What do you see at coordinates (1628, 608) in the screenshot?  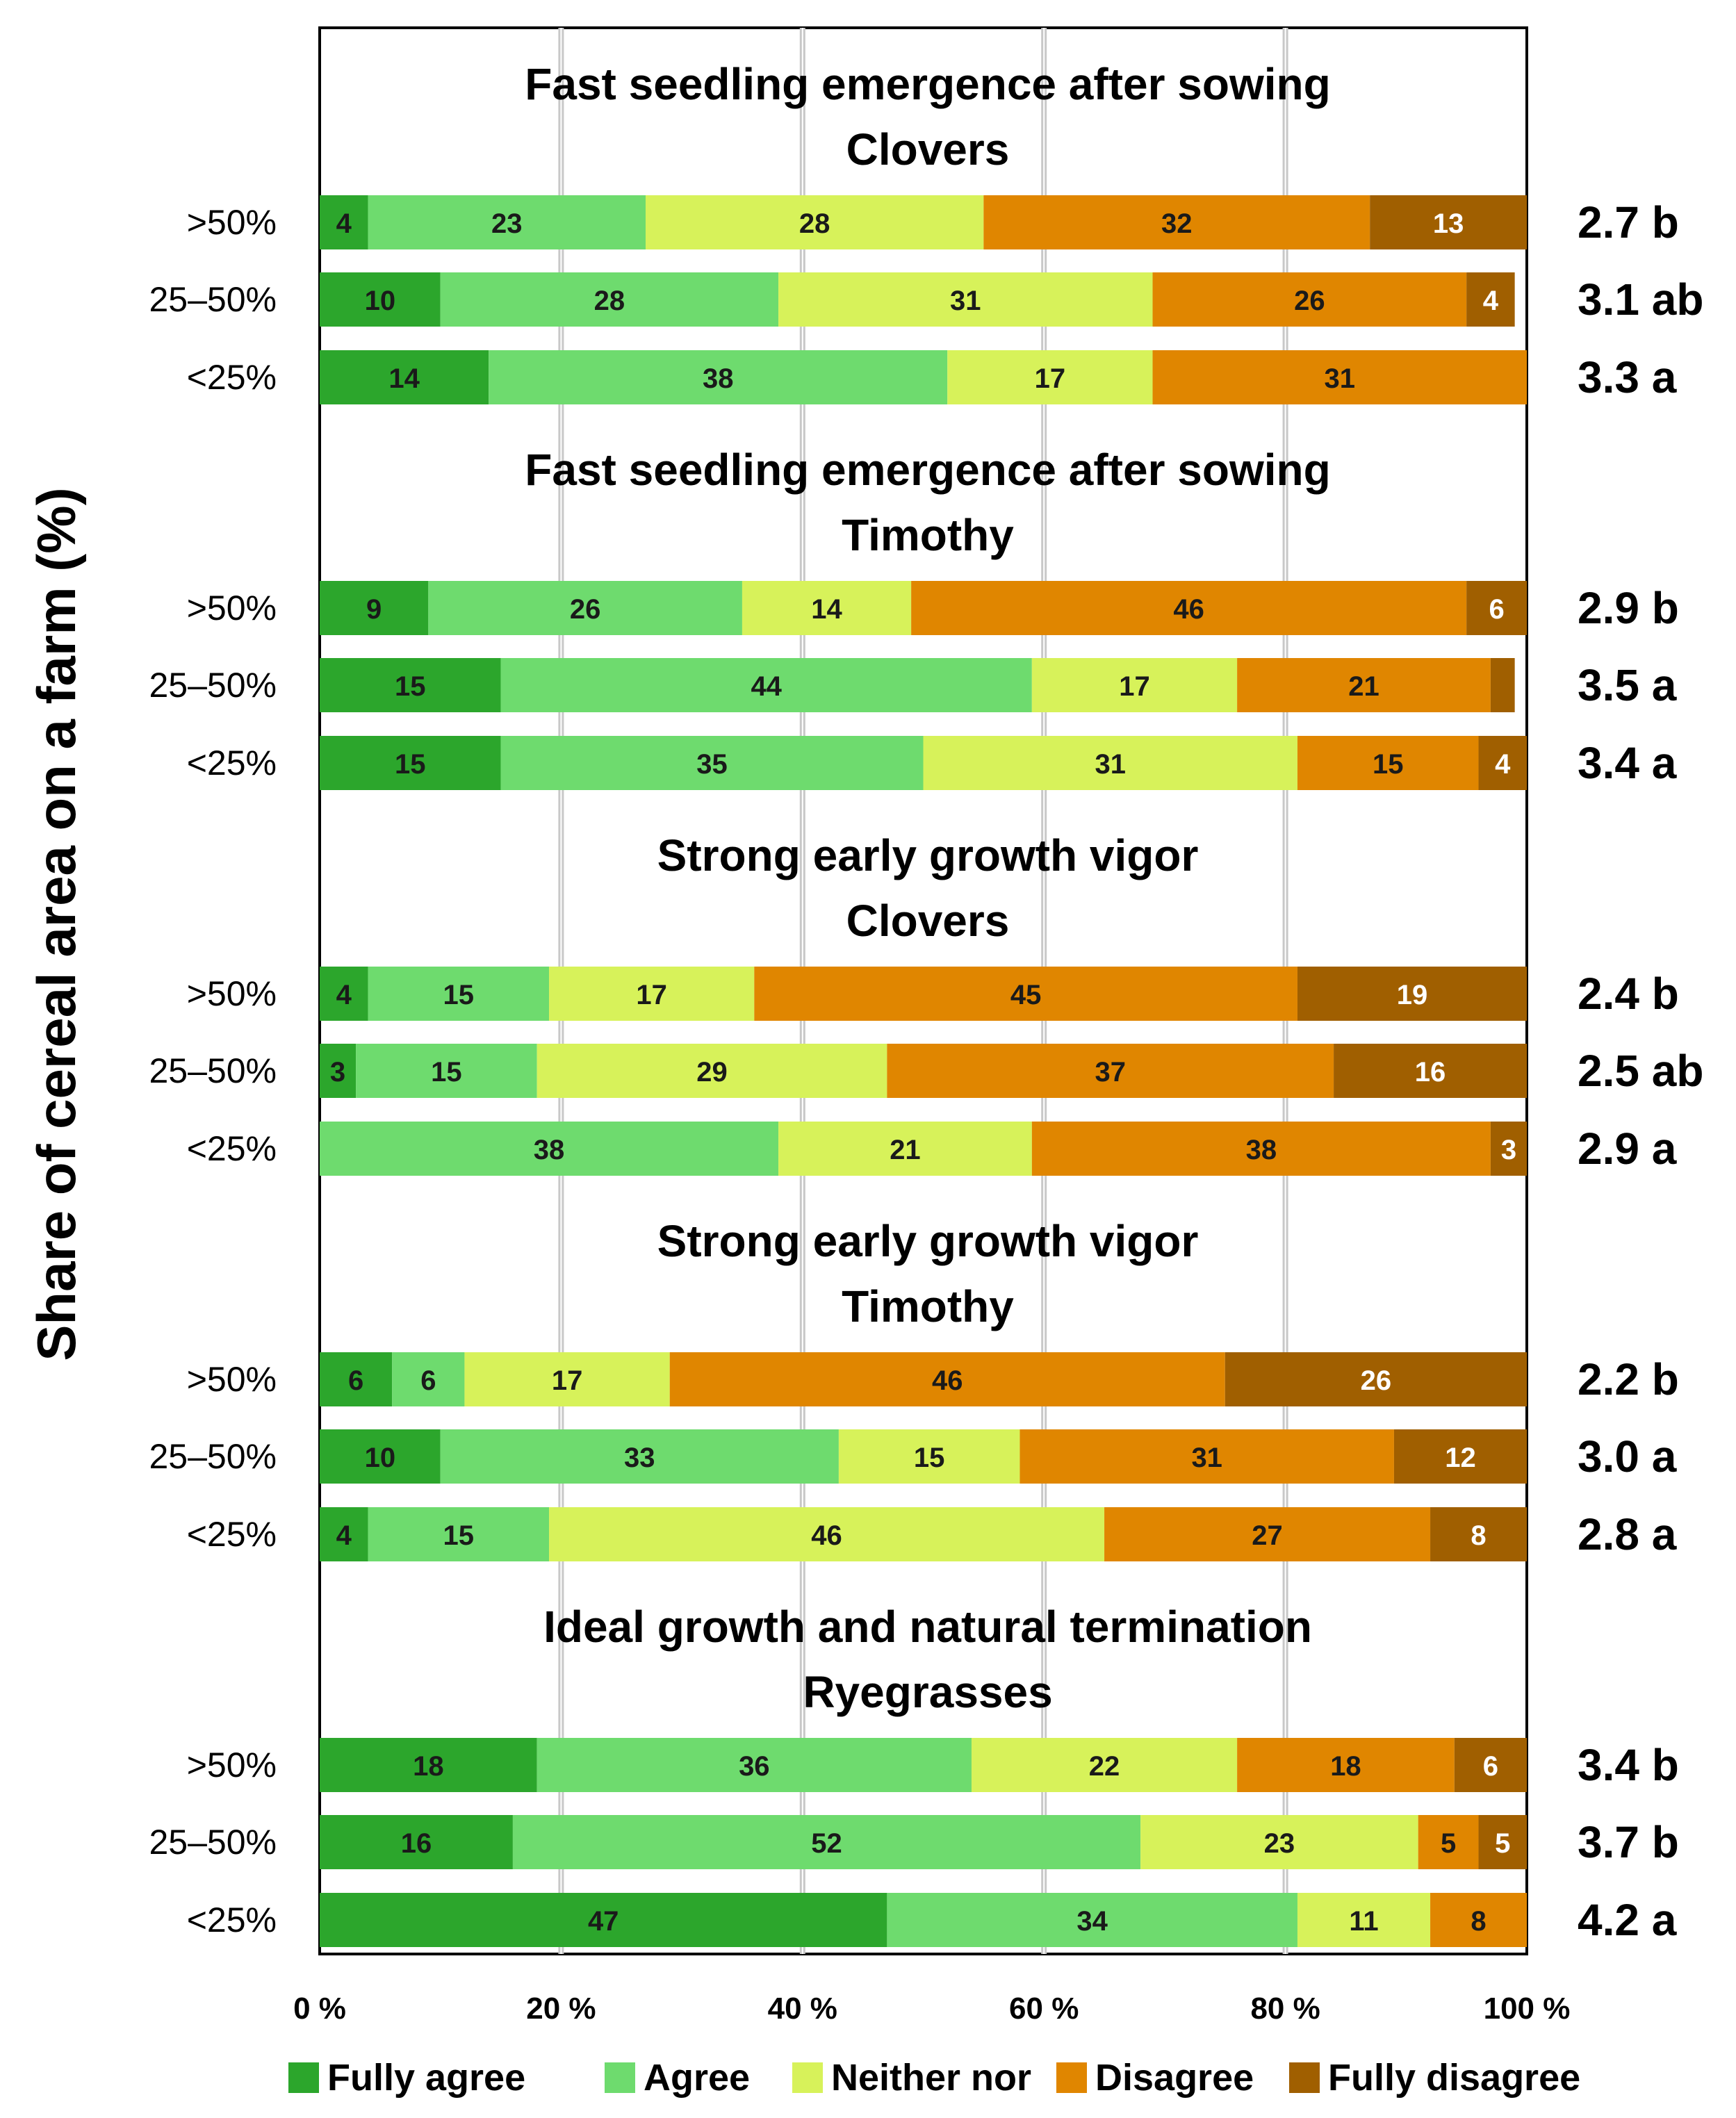 I see `mean-score-label: 2.9 b` at bounding box center [1628, 608].